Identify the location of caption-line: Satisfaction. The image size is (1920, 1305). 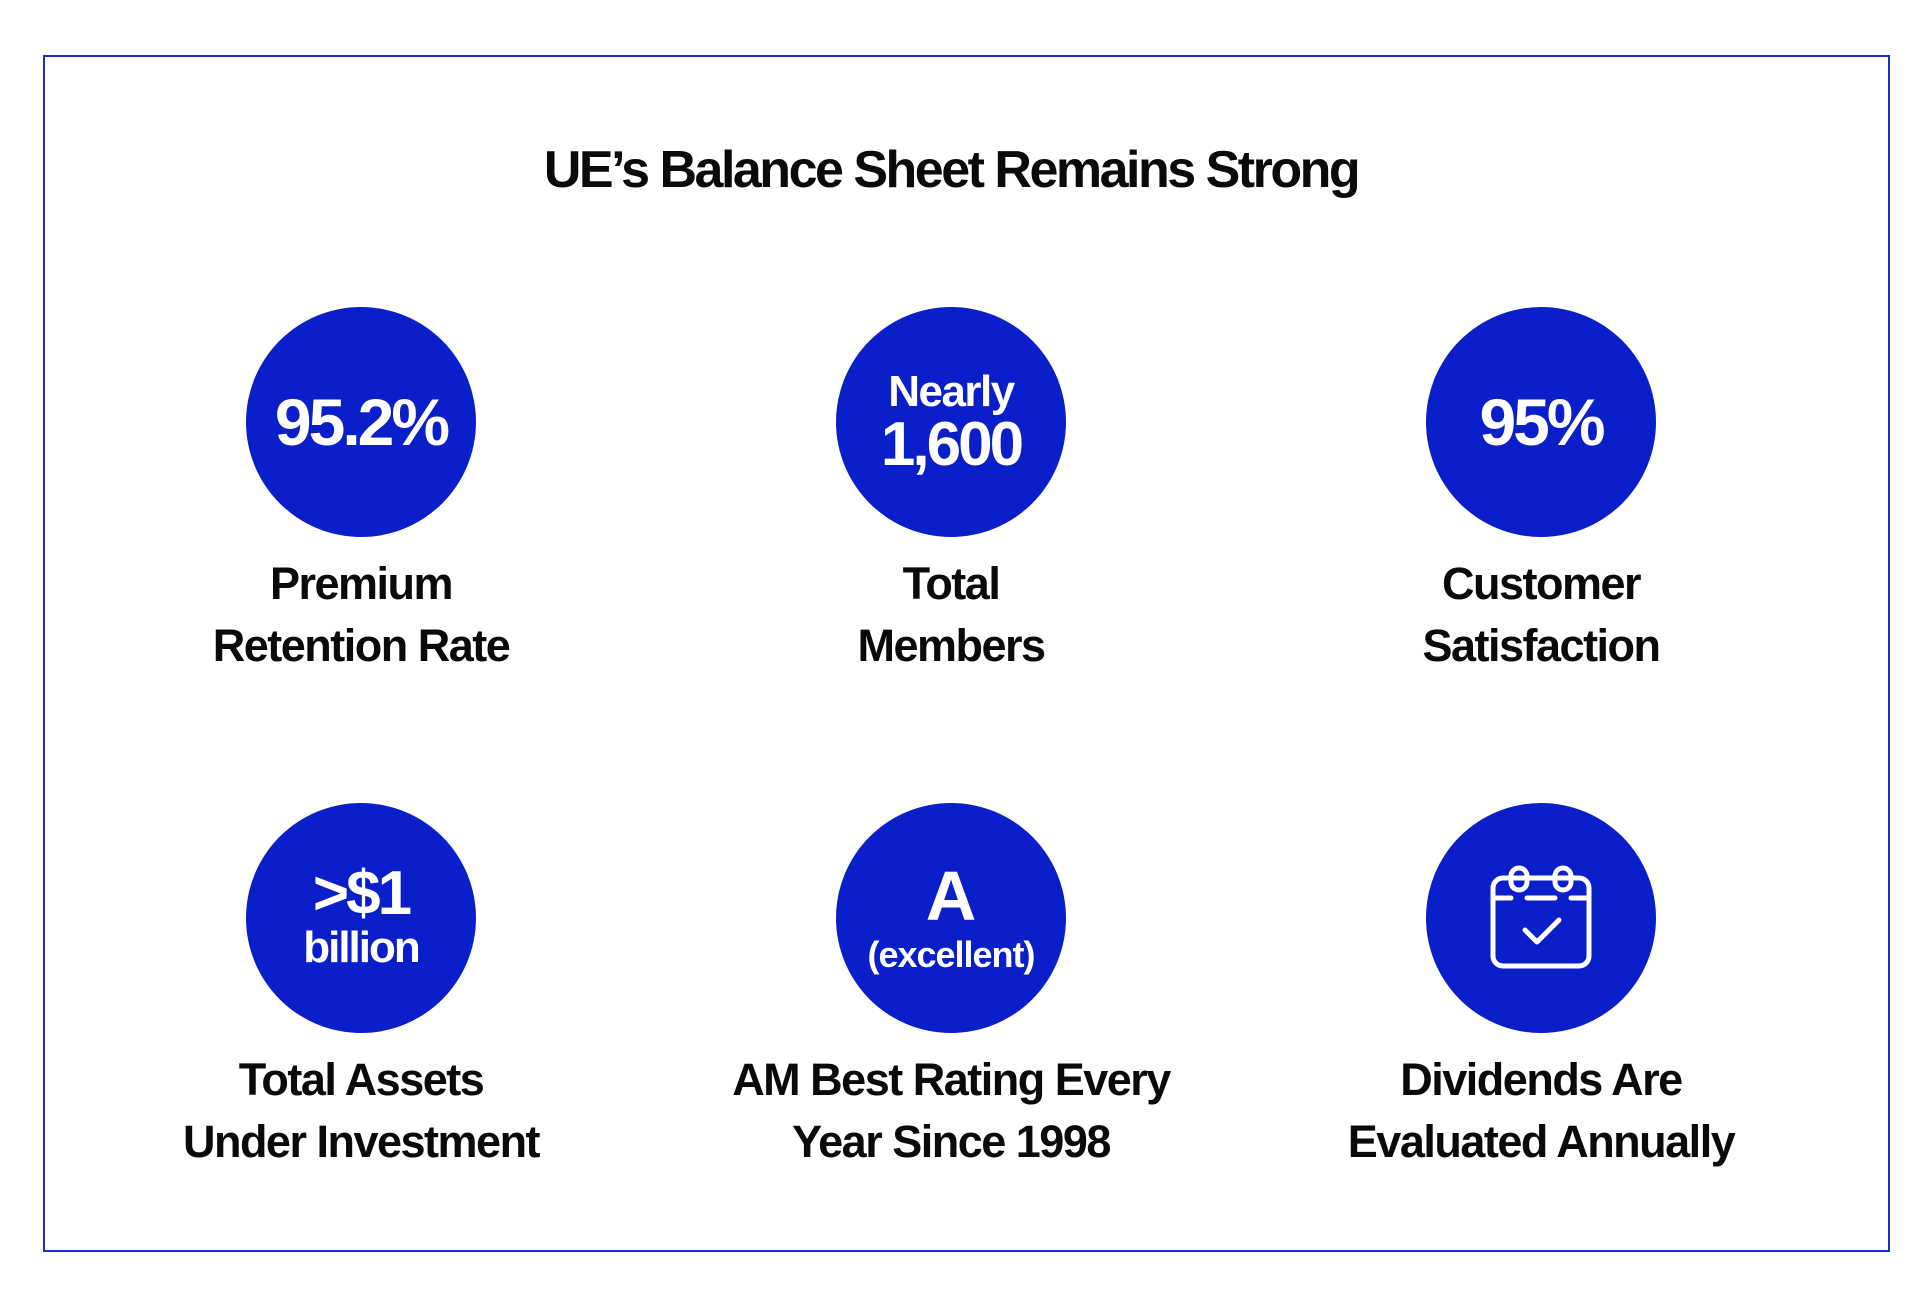
(1541, 645).